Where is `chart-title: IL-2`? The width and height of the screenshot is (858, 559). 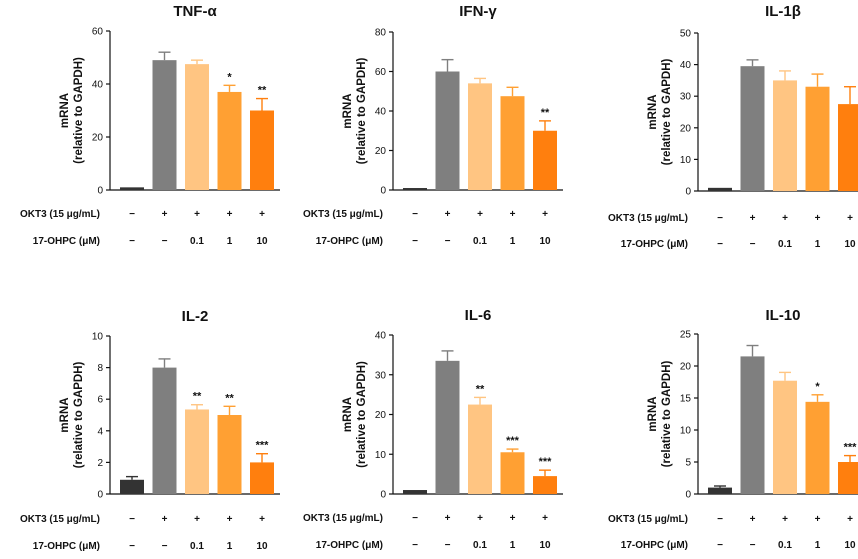
chart-title: IL-2 is located at coordinates (195, 316).